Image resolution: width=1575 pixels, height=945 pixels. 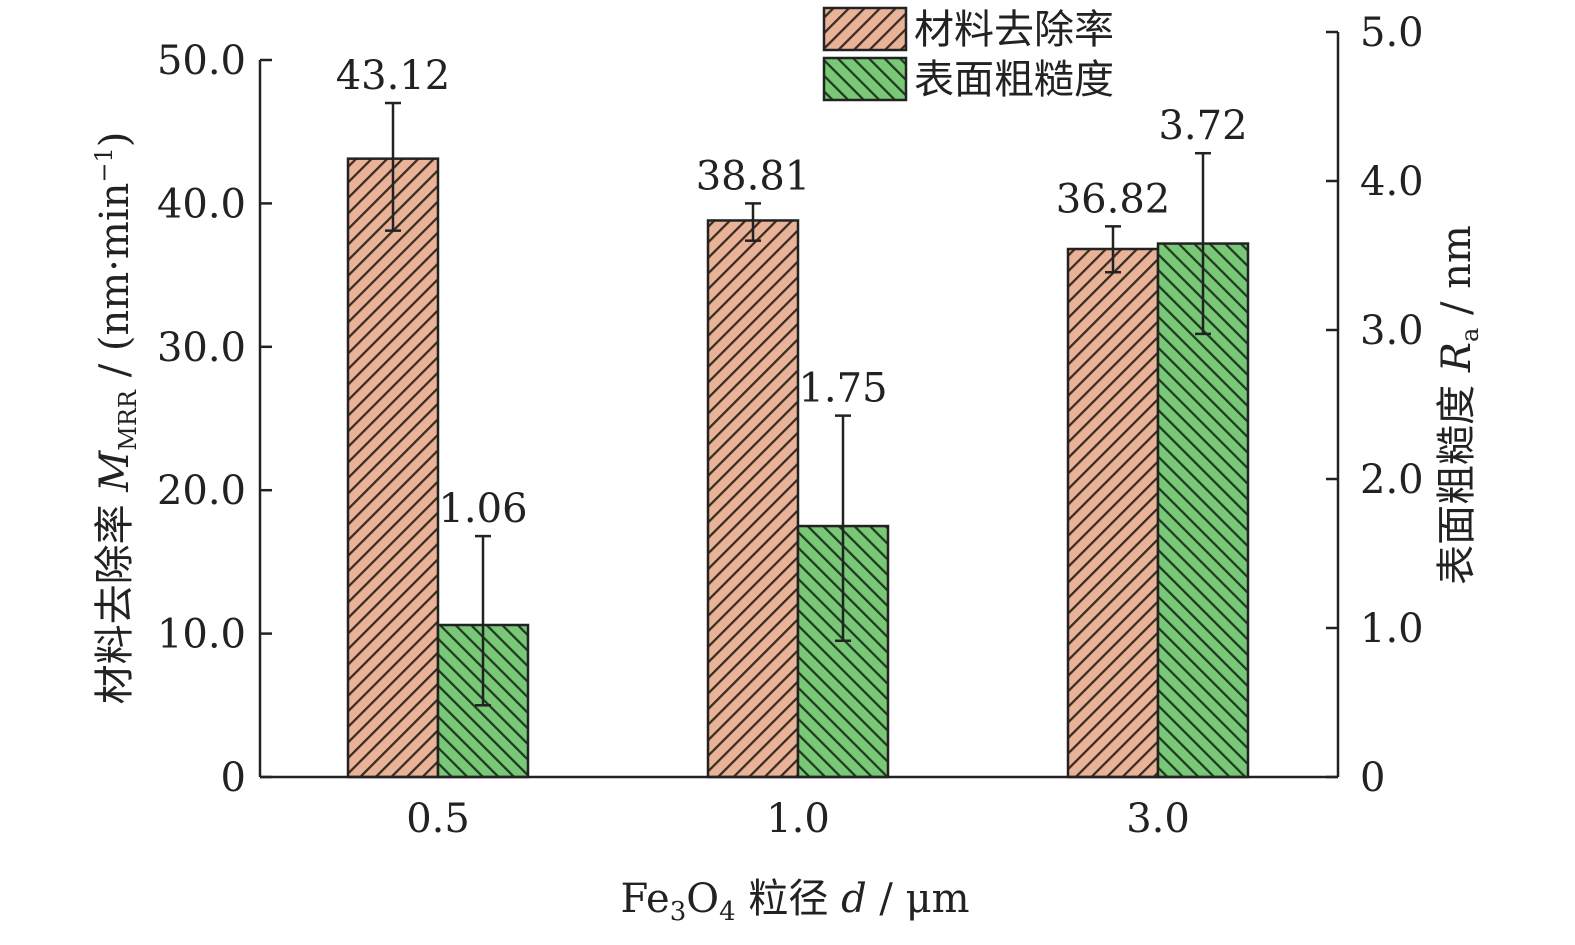 I want to click on data-label: 43.12, so click(x=393, y=76).